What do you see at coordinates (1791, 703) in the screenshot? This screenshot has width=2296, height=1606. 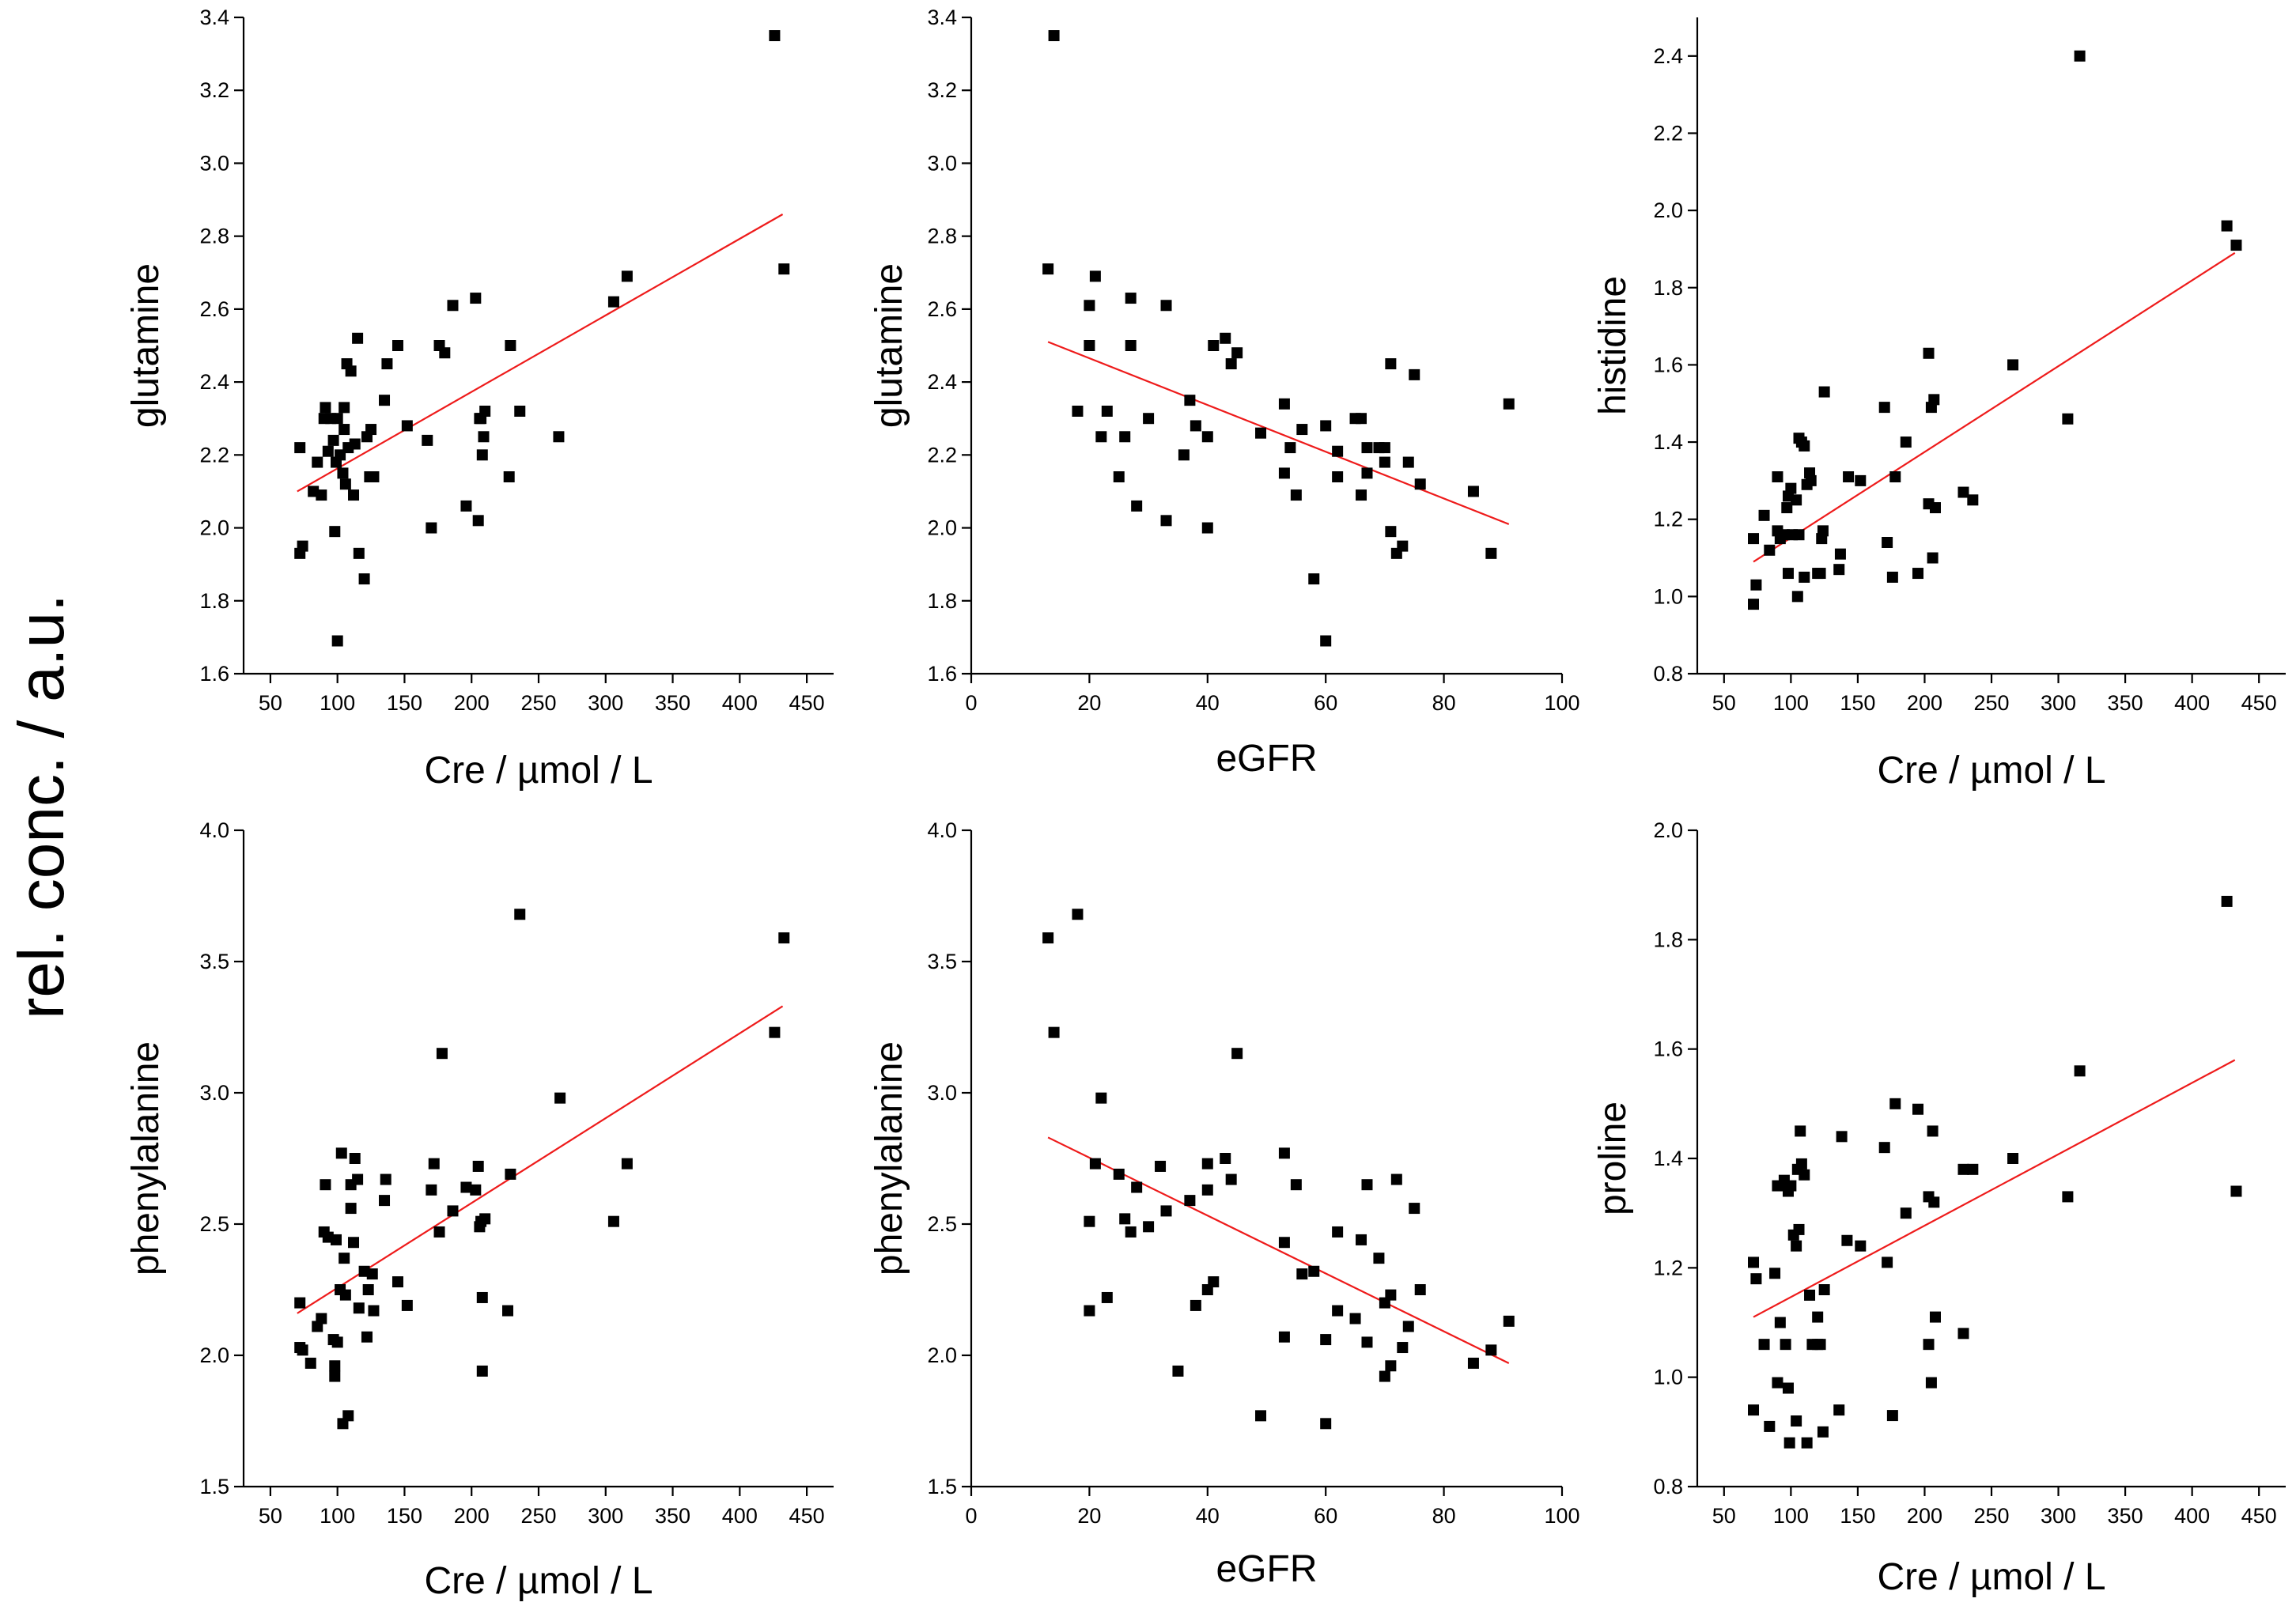 I see `x-tick-label: 100` at bounding box center [1791, 703].